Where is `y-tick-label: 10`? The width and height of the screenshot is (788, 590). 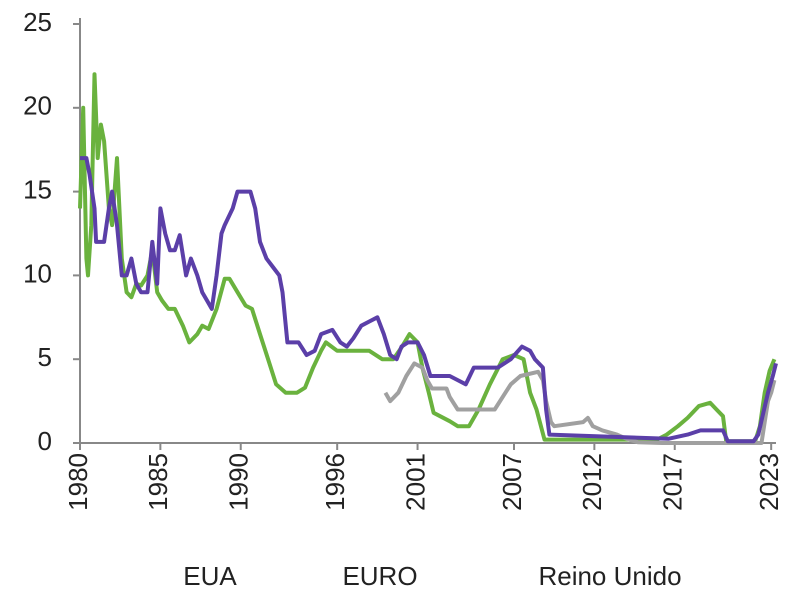 y-tick-label: 10 is located at coordinates (37, 273).